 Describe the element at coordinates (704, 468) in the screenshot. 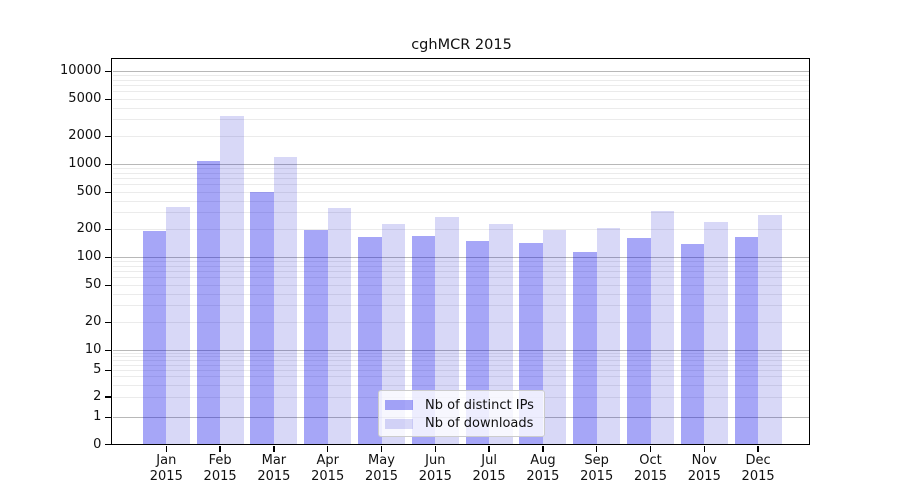

I see `x-tick-label-nov: Nov 2015` at that location.